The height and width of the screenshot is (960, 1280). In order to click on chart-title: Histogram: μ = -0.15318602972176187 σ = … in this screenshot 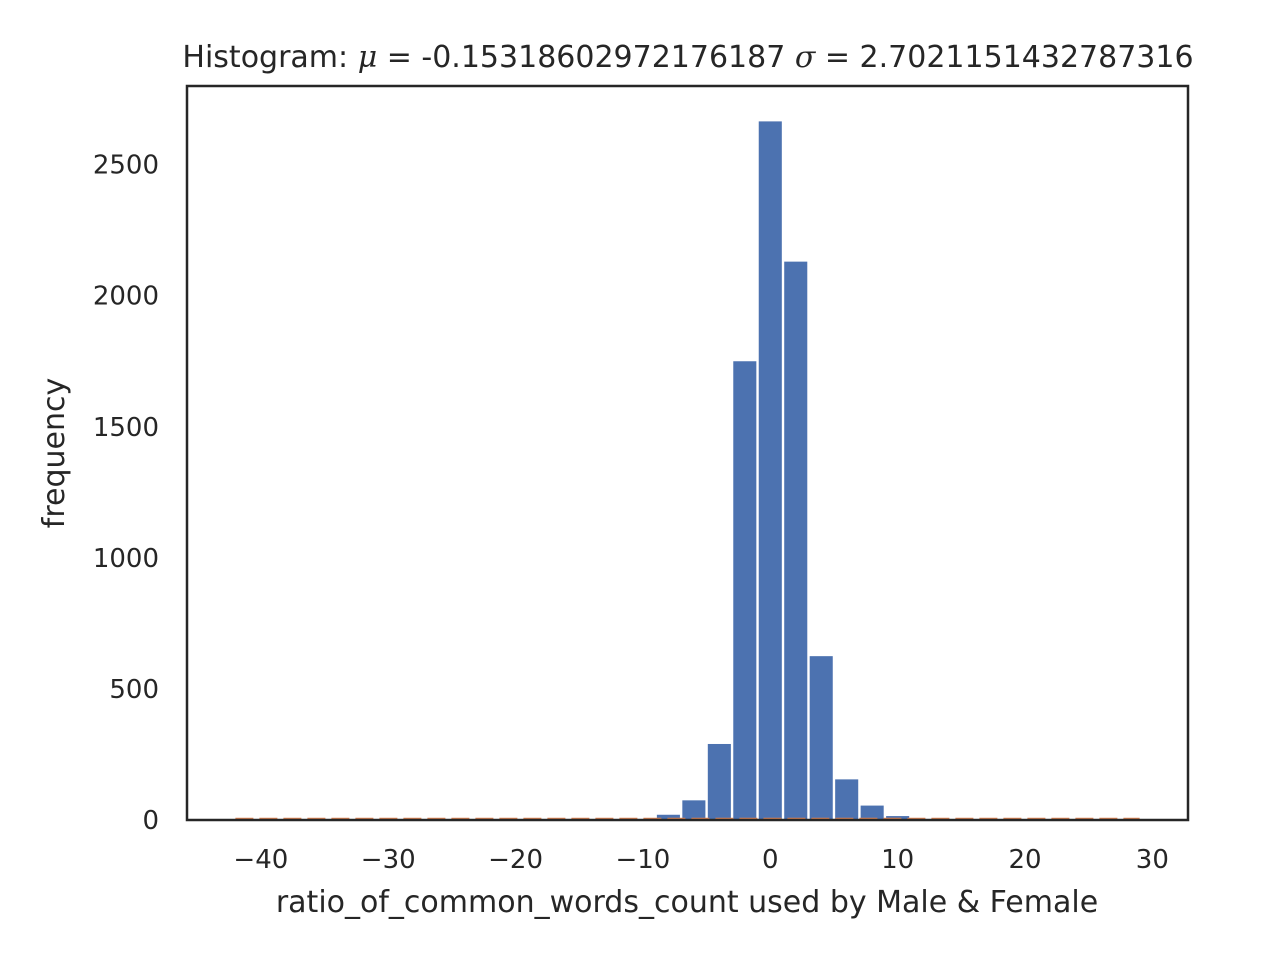, I will do `click(687, 57)`.